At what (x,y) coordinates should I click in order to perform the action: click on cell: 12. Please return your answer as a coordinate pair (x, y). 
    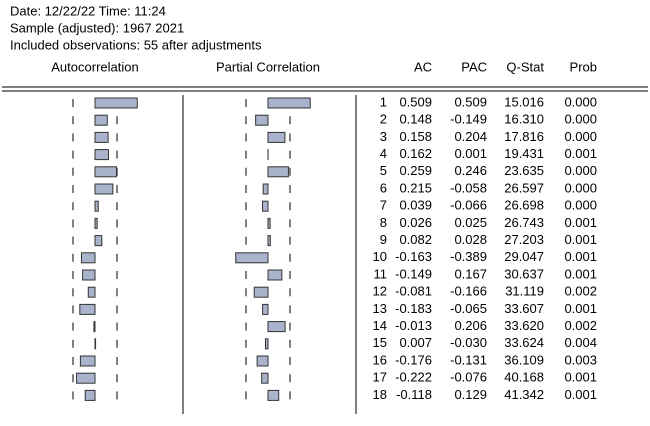
    Looking at the image, I should click on (380, 291).